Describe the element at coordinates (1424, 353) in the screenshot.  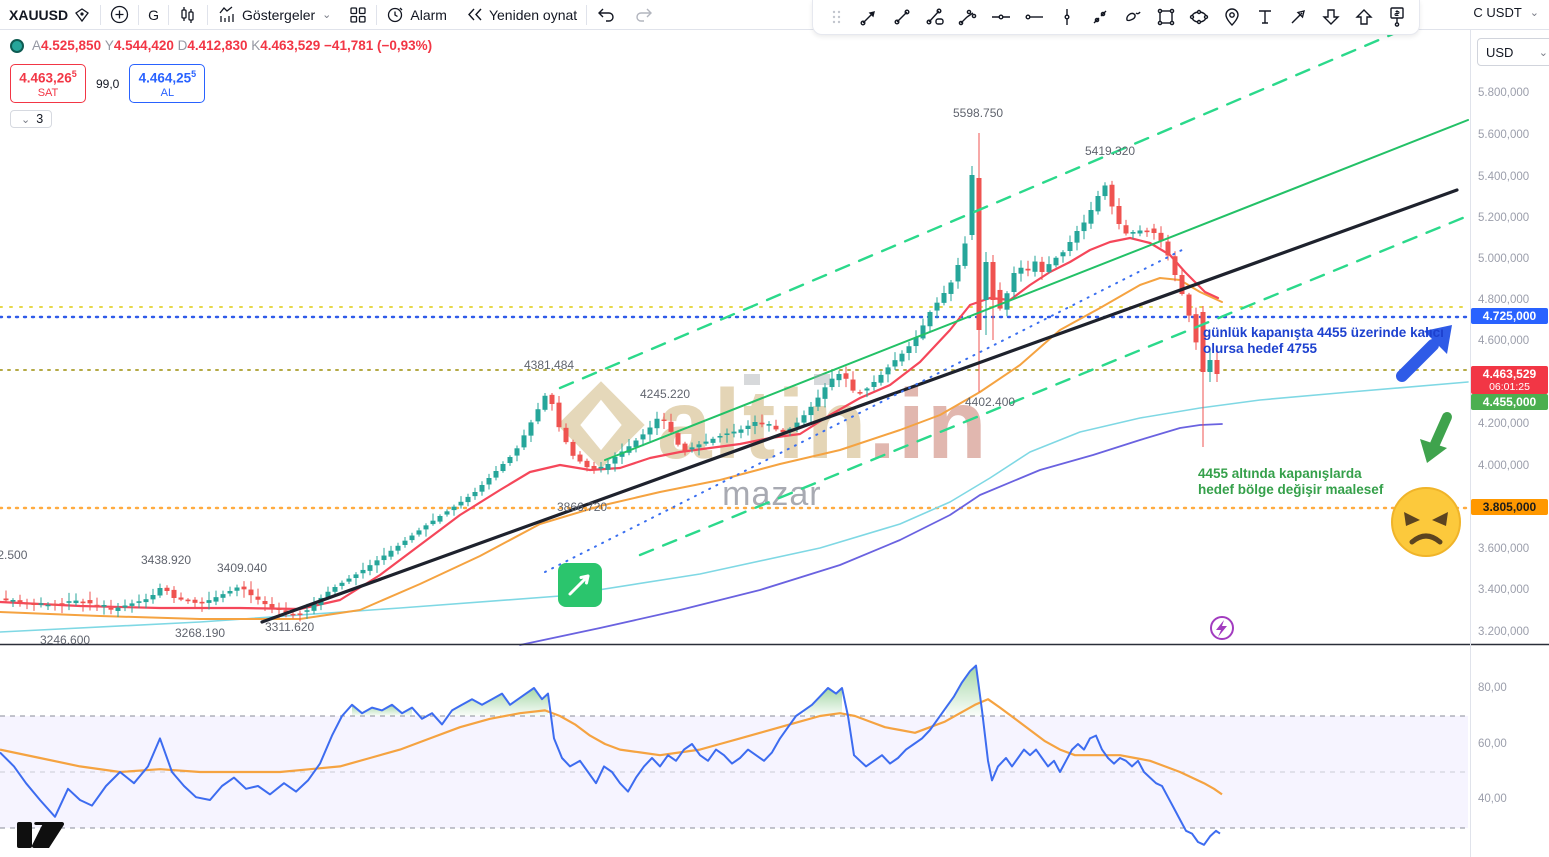
I see `blue-up-arrow` at that location.